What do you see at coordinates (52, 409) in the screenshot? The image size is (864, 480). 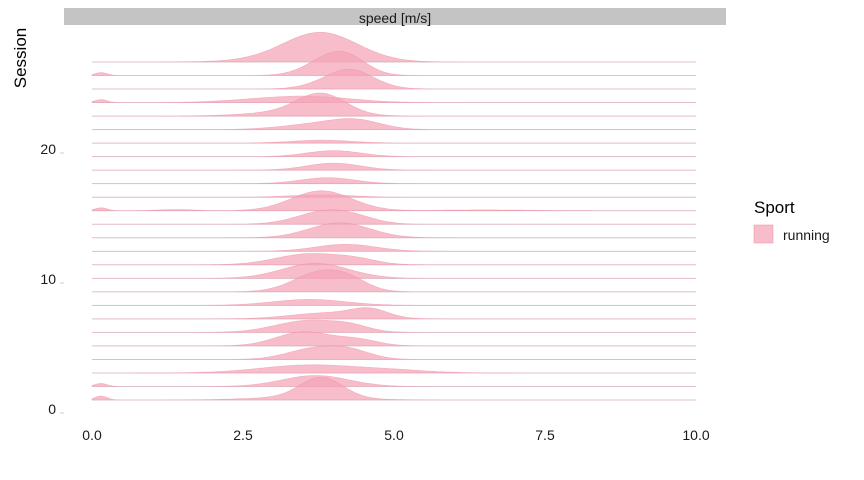 I see `y-tick-label: 0` at bounding box center [52, 409].